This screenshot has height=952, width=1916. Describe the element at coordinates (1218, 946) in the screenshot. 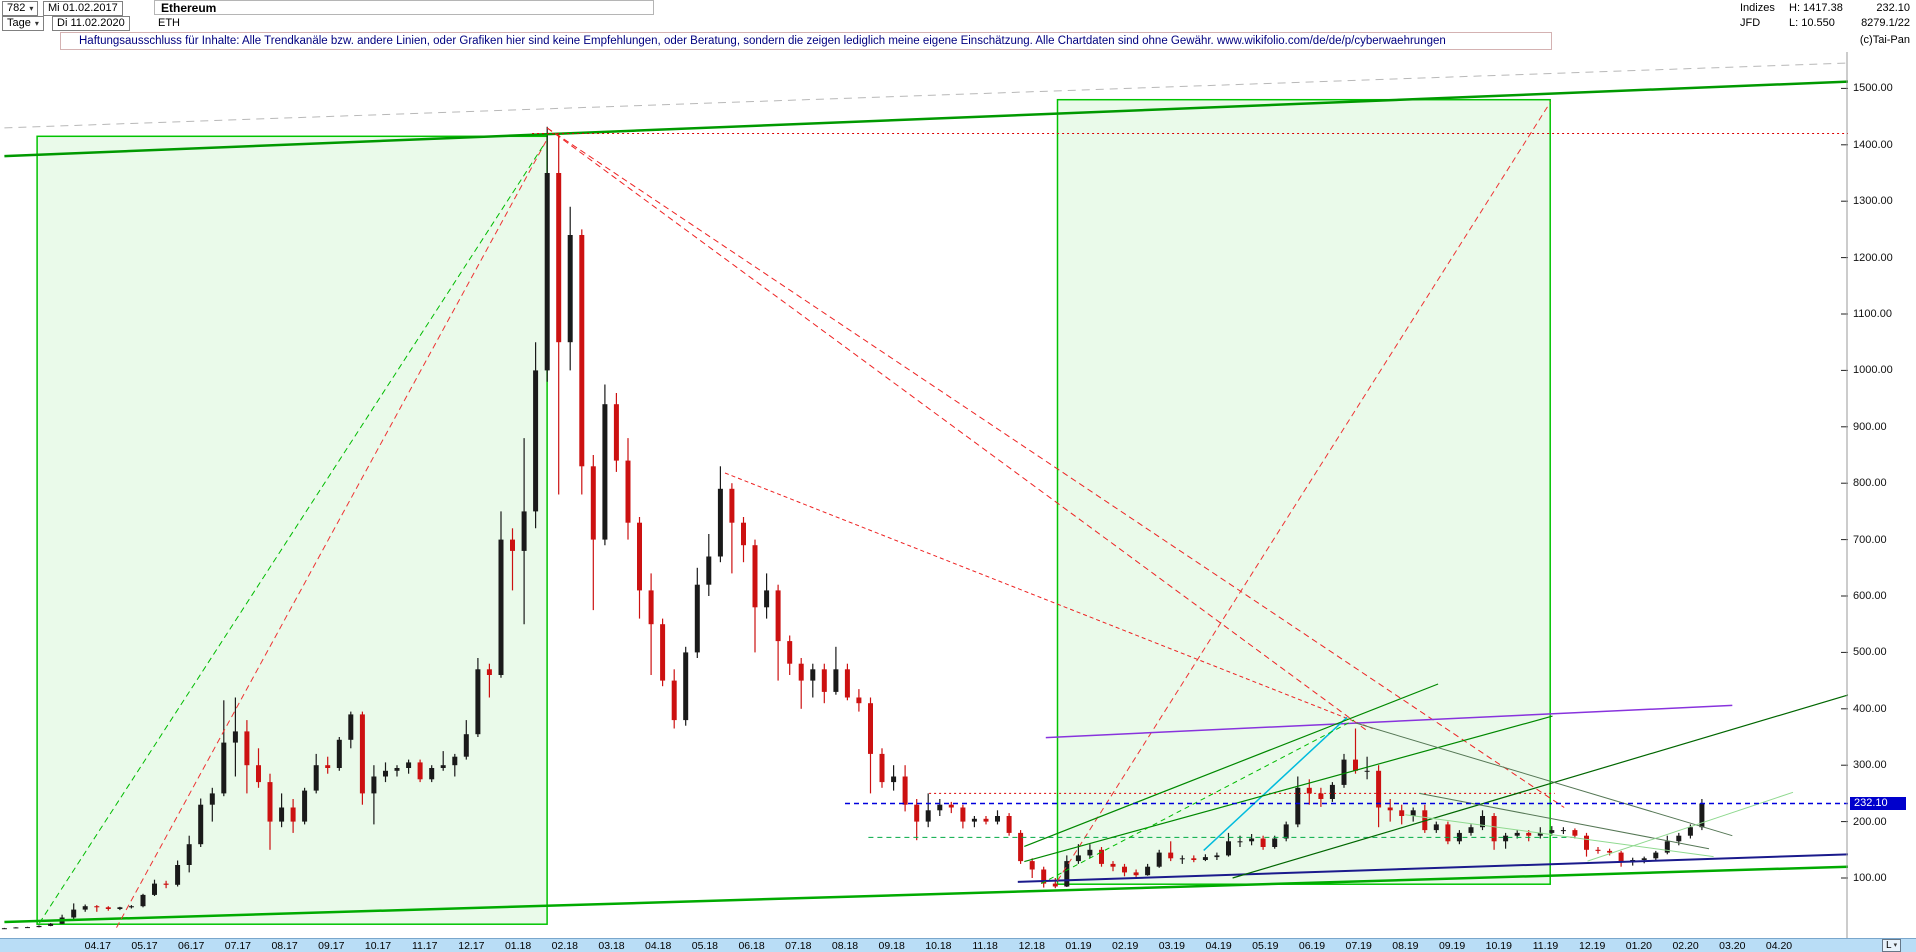

I see `x-axis-label: 04.19` at that location.